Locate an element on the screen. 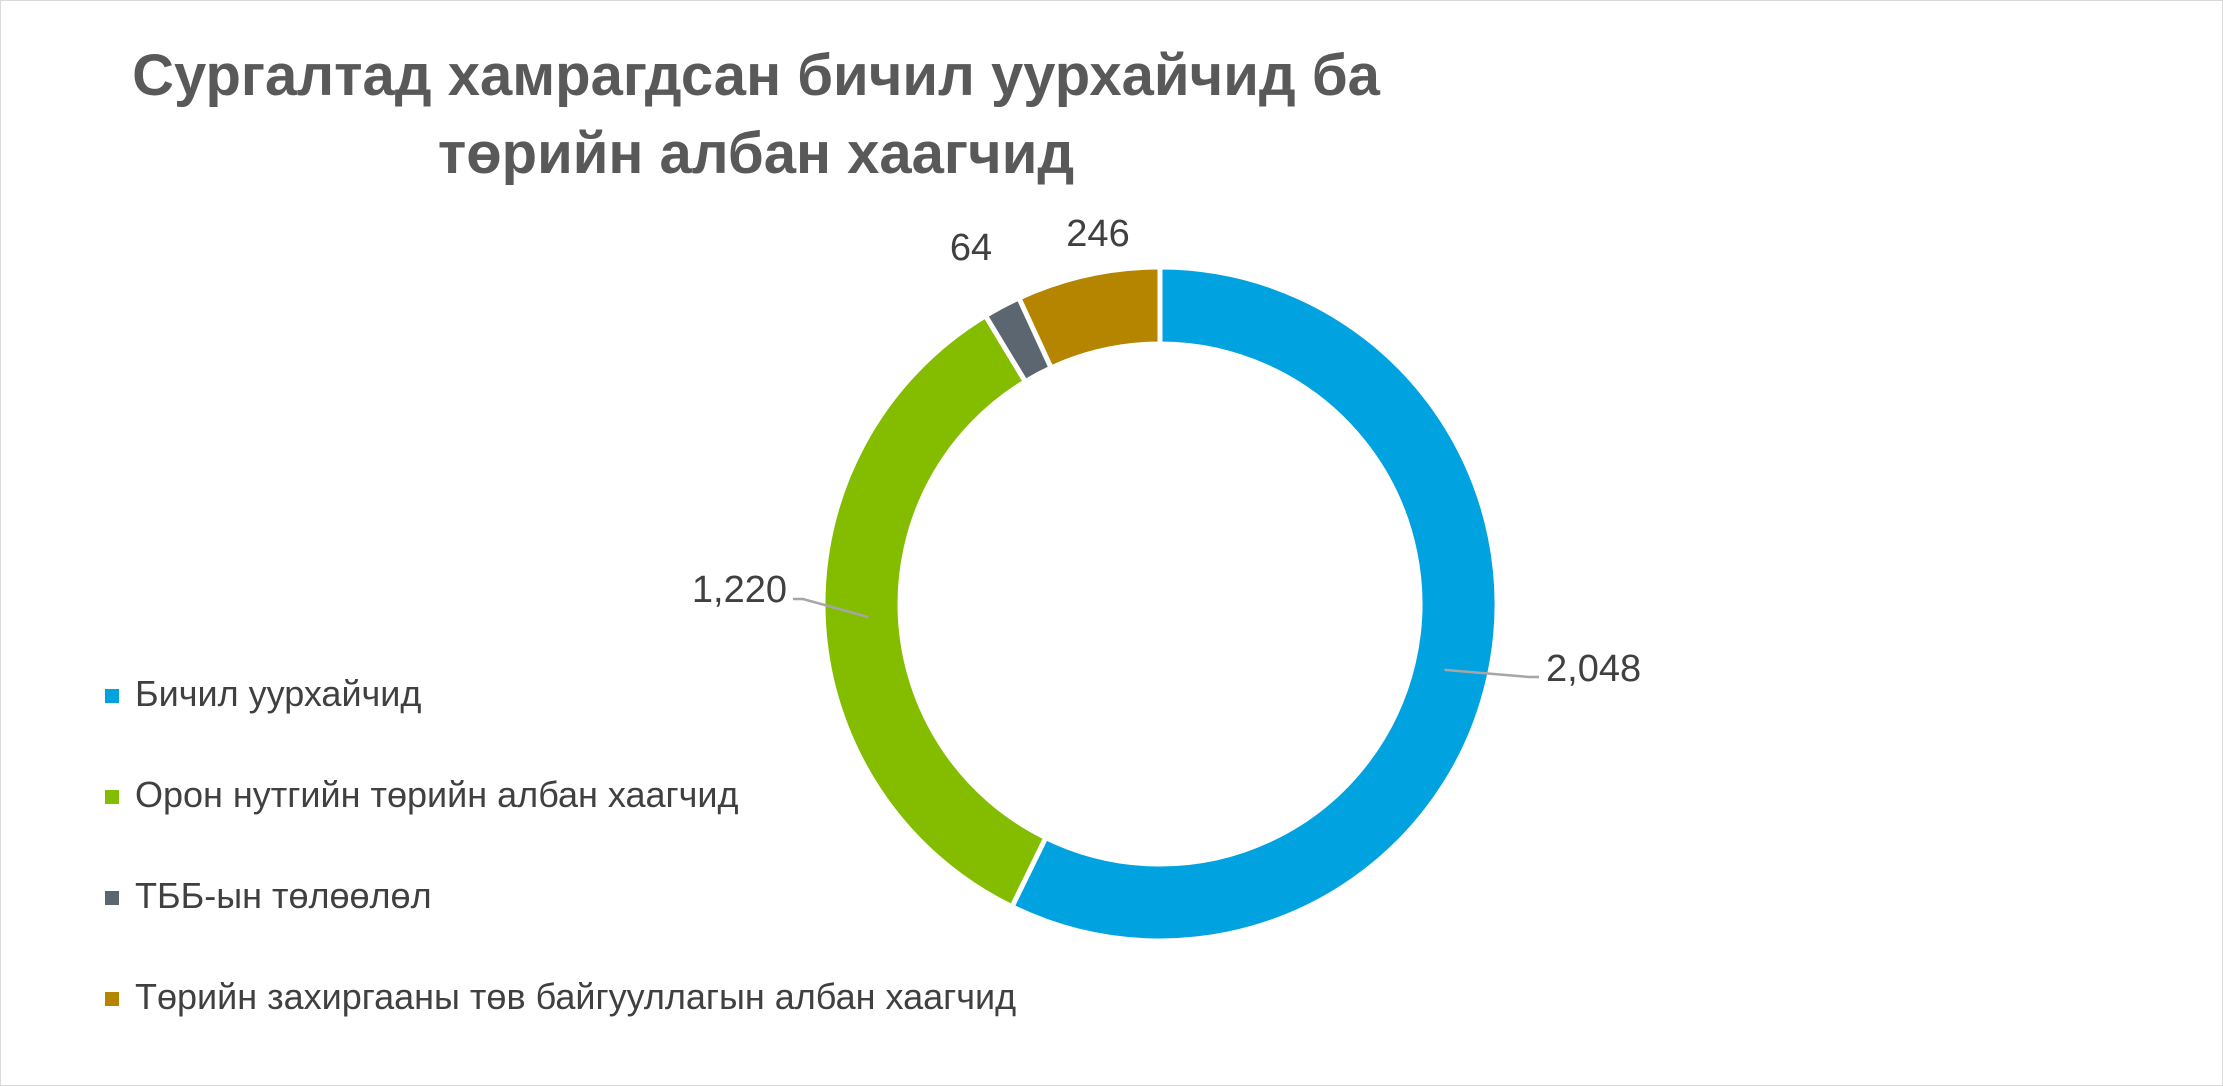 This screenshot has height=1086, width=2223. legend-item: Орон нутгийн төрийн албан хаагчид is located at coordinates (422, 795).